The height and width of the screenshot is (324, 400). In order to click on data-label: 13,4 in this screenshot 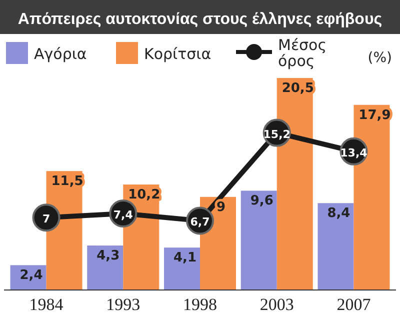, I will do `click(354, 153)`.